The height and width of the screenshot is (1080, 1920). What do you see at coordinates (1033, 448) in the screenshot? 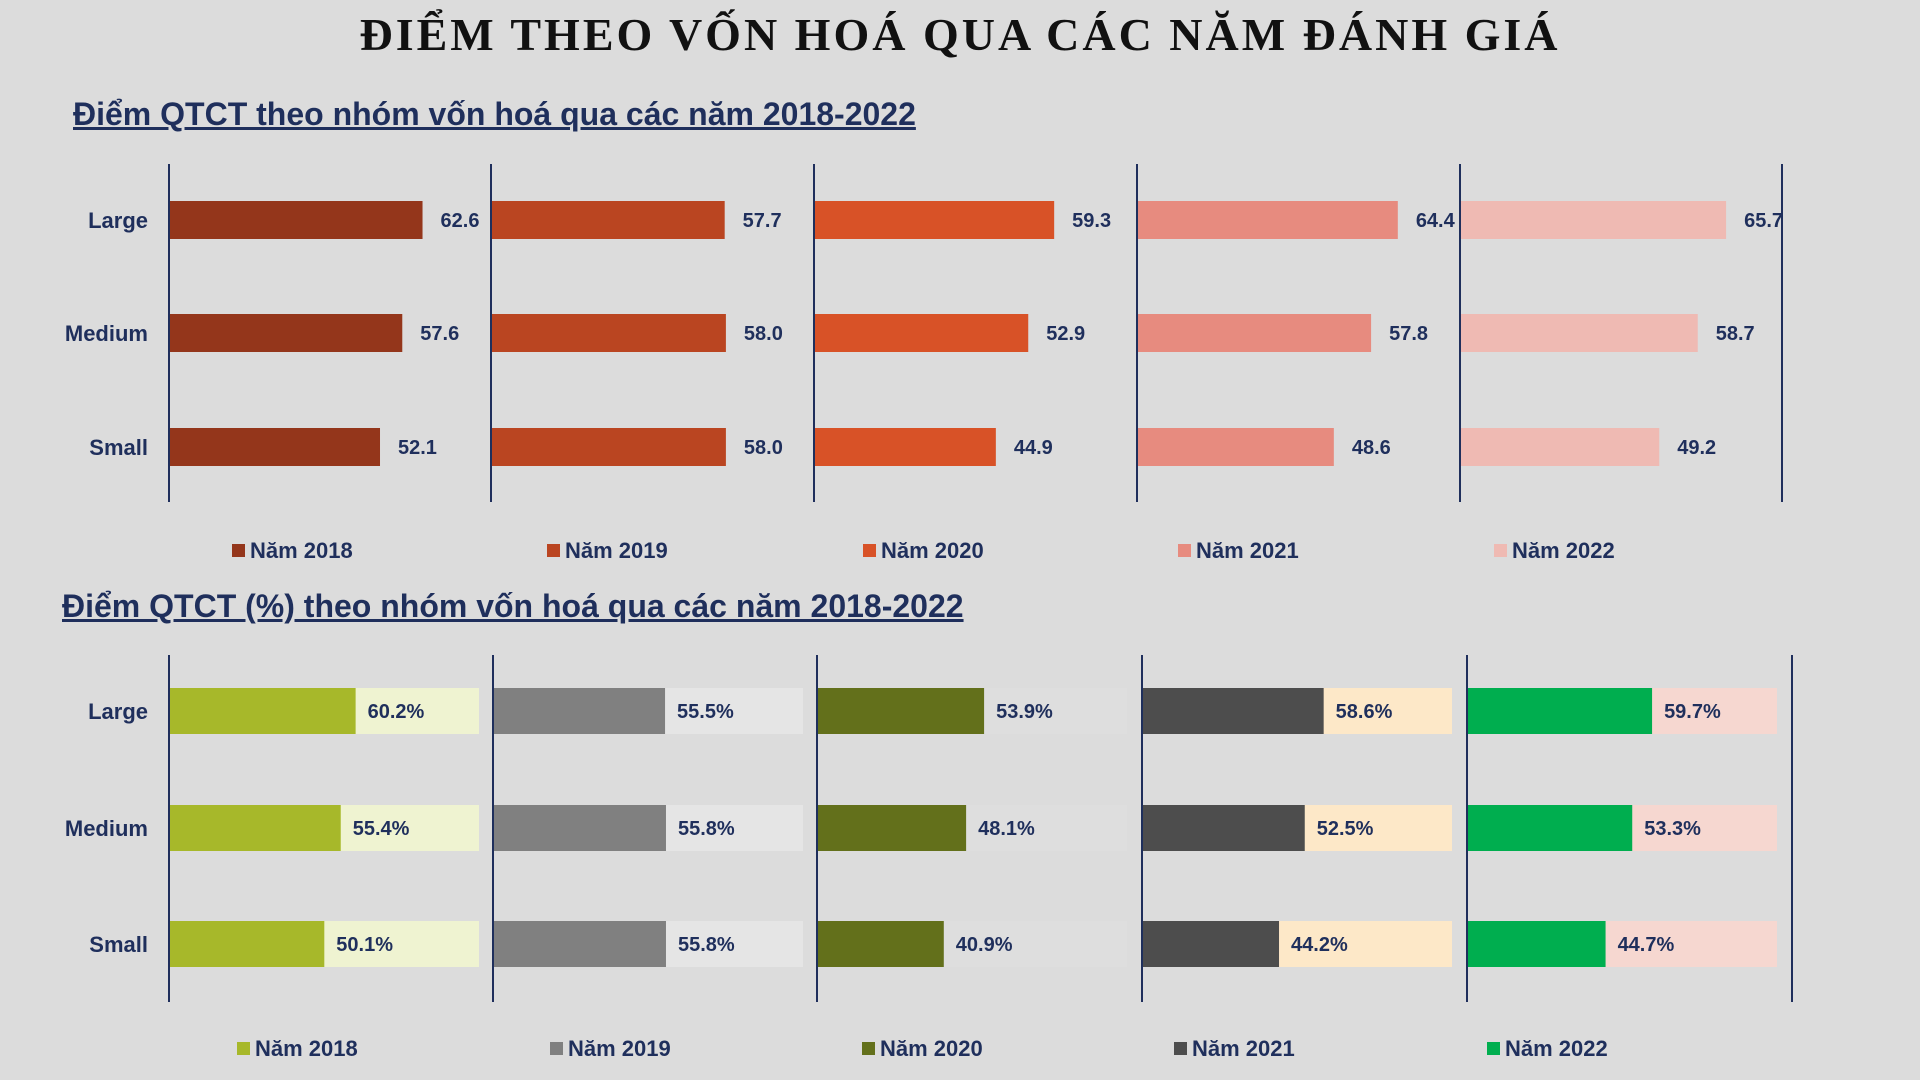
I see `data-label: 44.9` at bounding box center [1033, 448].